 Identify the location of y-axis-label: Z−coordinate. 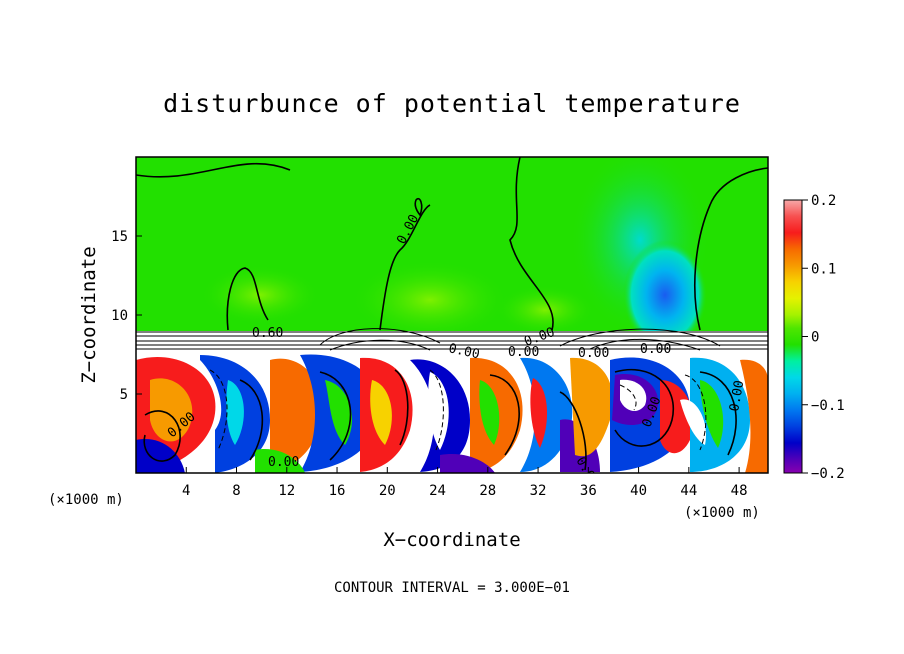
(89, 314).